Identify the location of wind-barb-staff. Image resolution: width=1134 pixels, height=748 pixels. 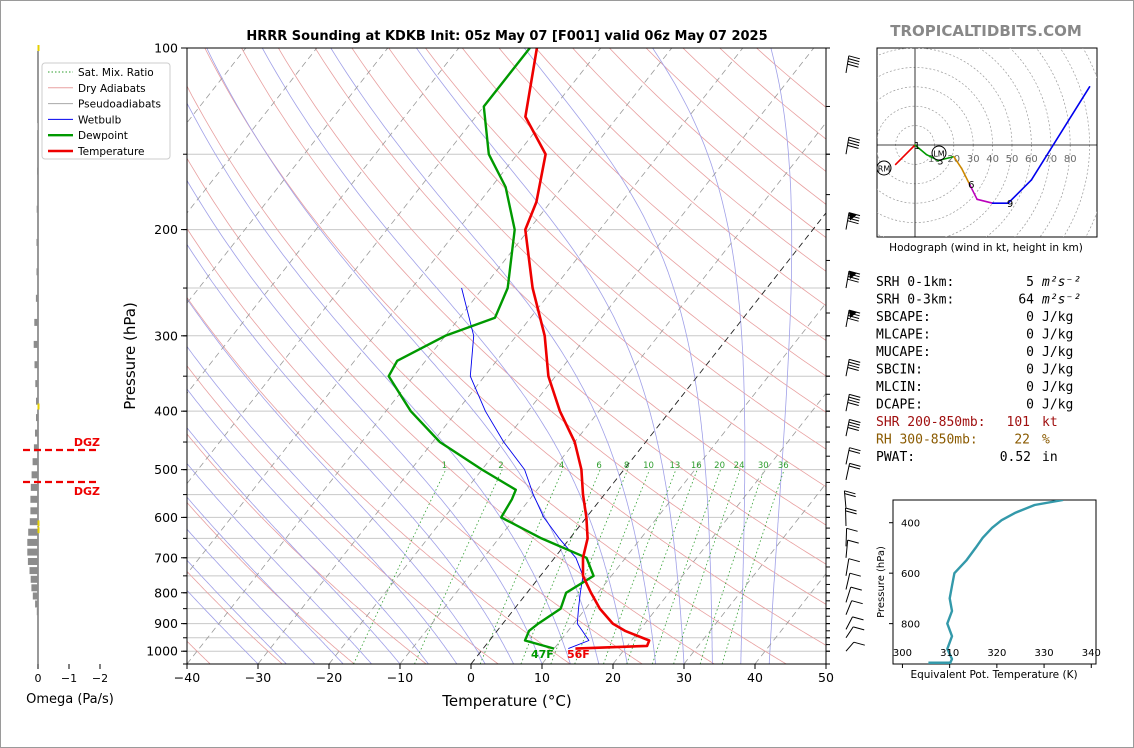
(850, 646).